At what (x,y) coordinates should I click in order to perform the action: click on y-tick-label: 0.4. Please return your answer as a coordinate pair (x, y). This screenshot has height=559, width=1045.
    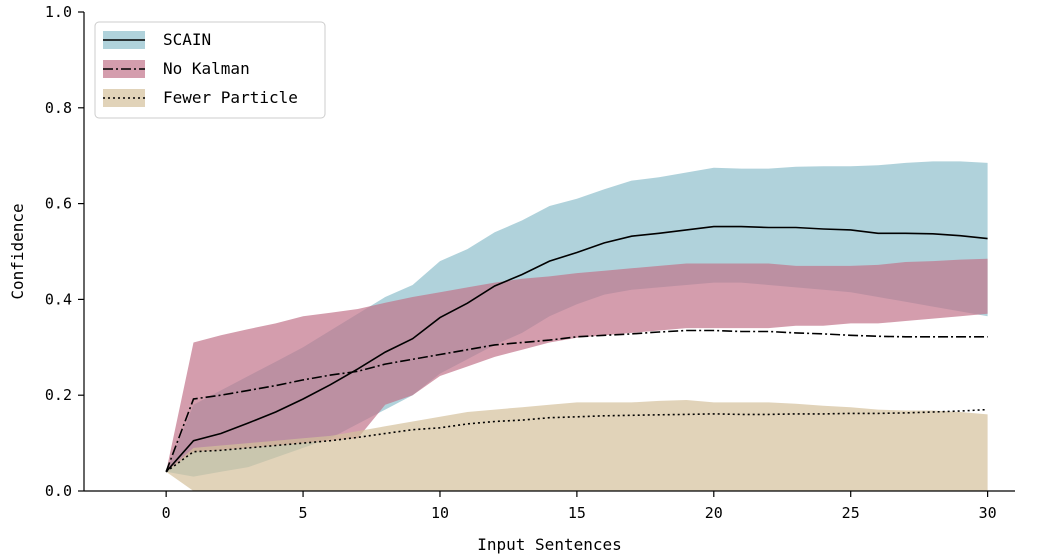
    Looking at the image, I should click on (58, 299).